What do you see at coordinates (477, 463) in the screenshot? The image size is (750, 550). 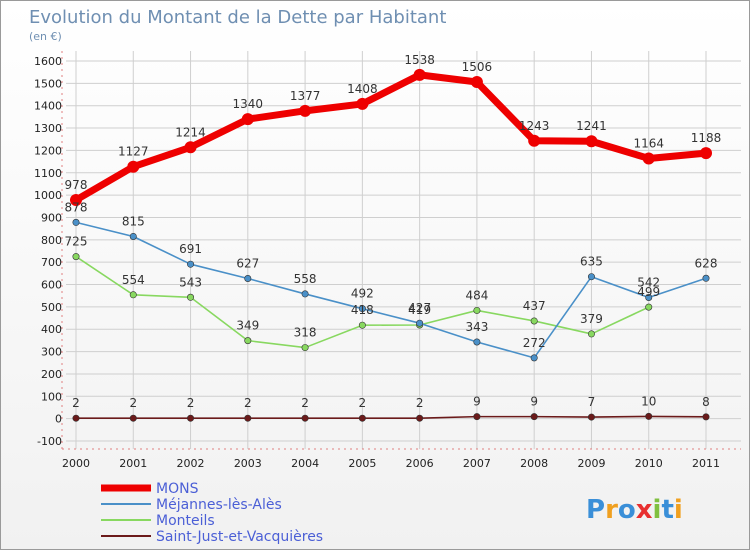 I see `x-tick-label: 2007` at bounding box center [477, 463].